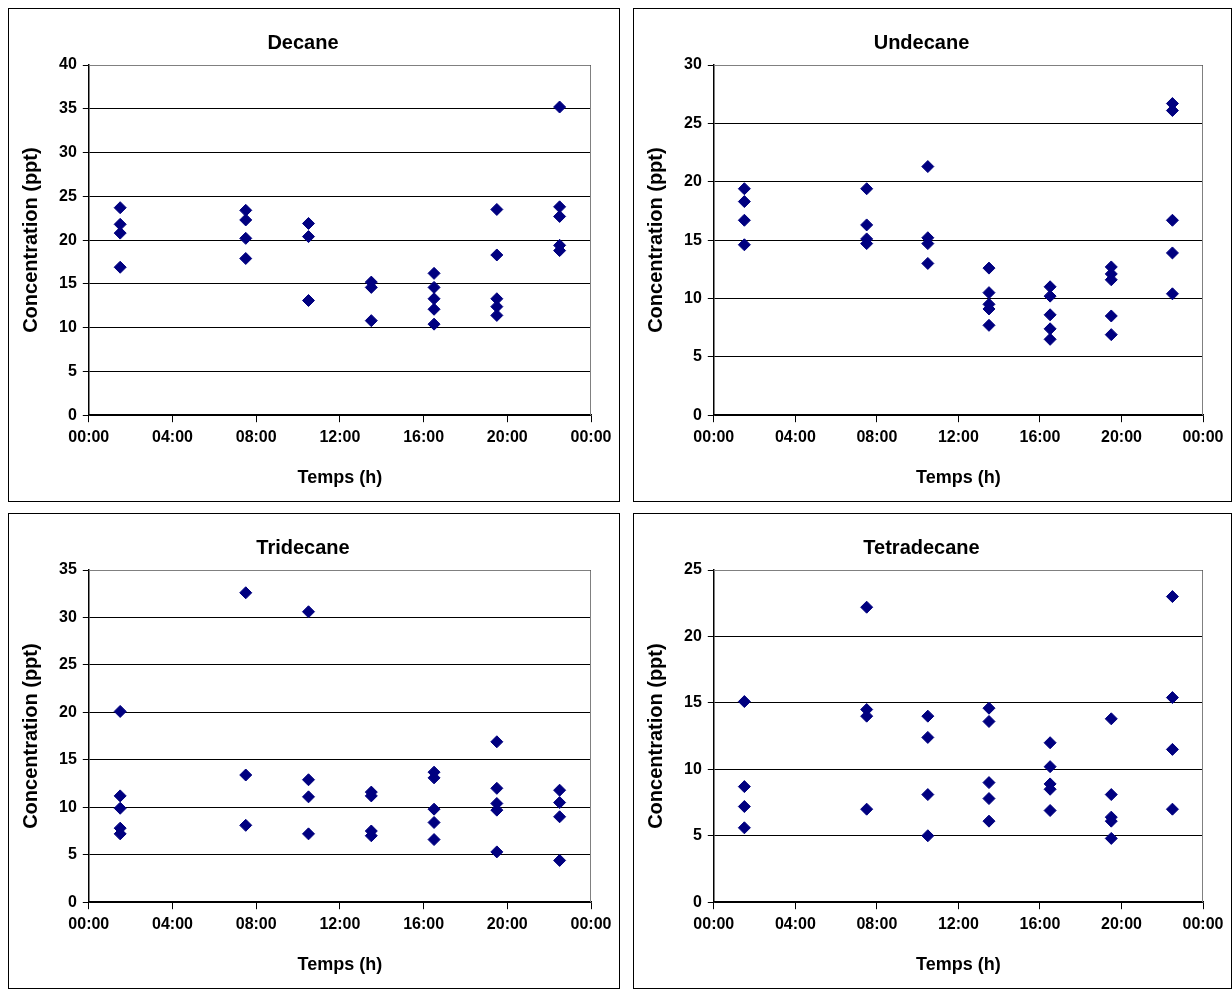 The height and width of the screenshot is (989, 1232). Describe the element at coordinates (303, 41) in the screenshot. I see `chart-title: Decane` at that location.